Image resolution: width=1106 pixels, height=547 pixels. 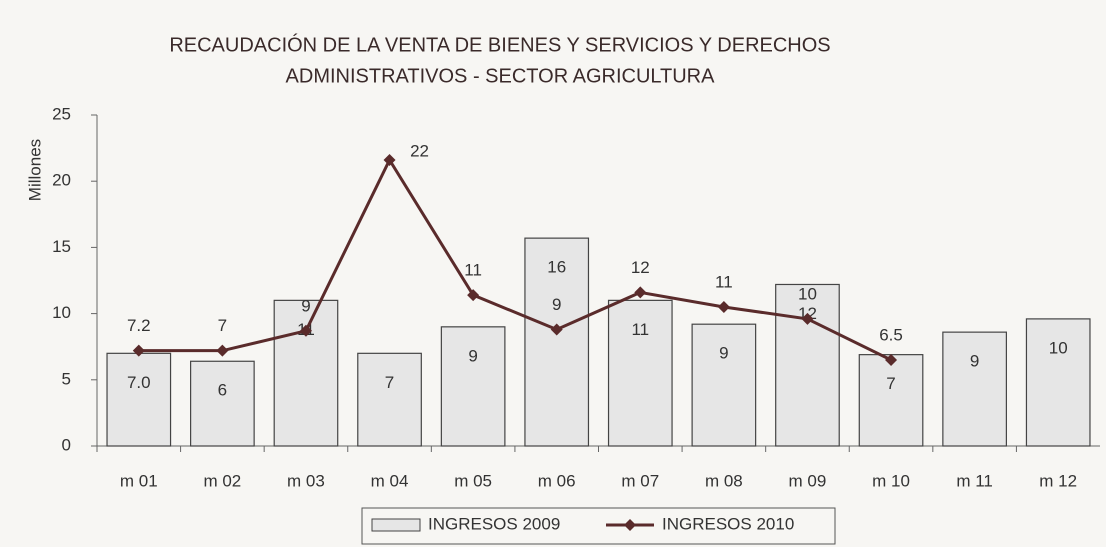 What do you see at coordinates (728, 523) in the screenshot?
I see `legend-label: INGRESOS 2010` at bounding box center [728, 523].